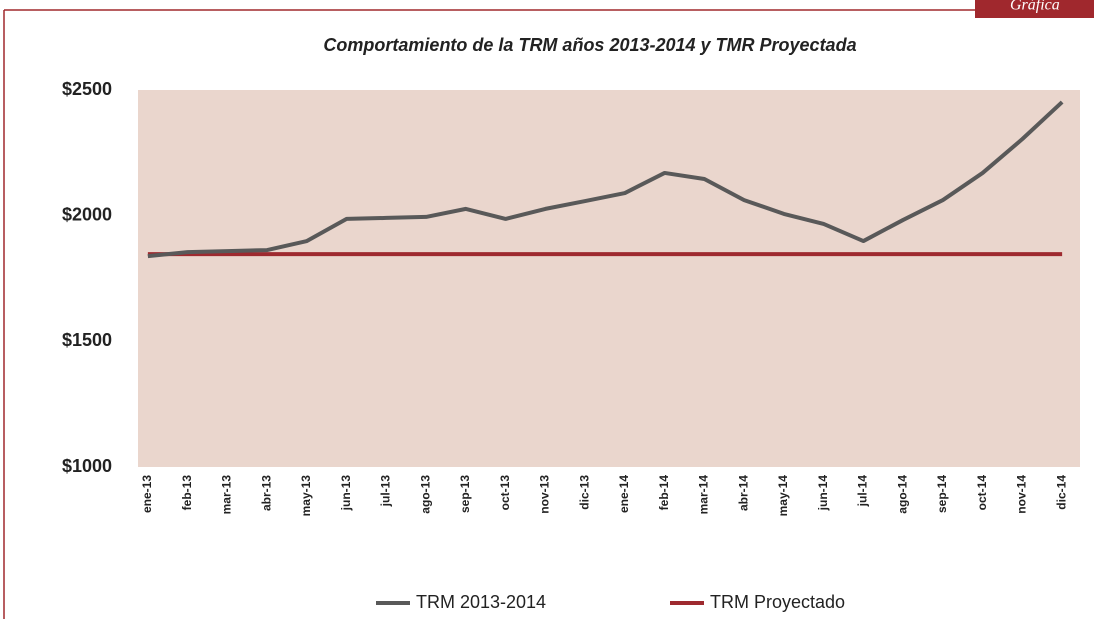  I want to click on x-tick-label: jun-13, so click(346, 493).